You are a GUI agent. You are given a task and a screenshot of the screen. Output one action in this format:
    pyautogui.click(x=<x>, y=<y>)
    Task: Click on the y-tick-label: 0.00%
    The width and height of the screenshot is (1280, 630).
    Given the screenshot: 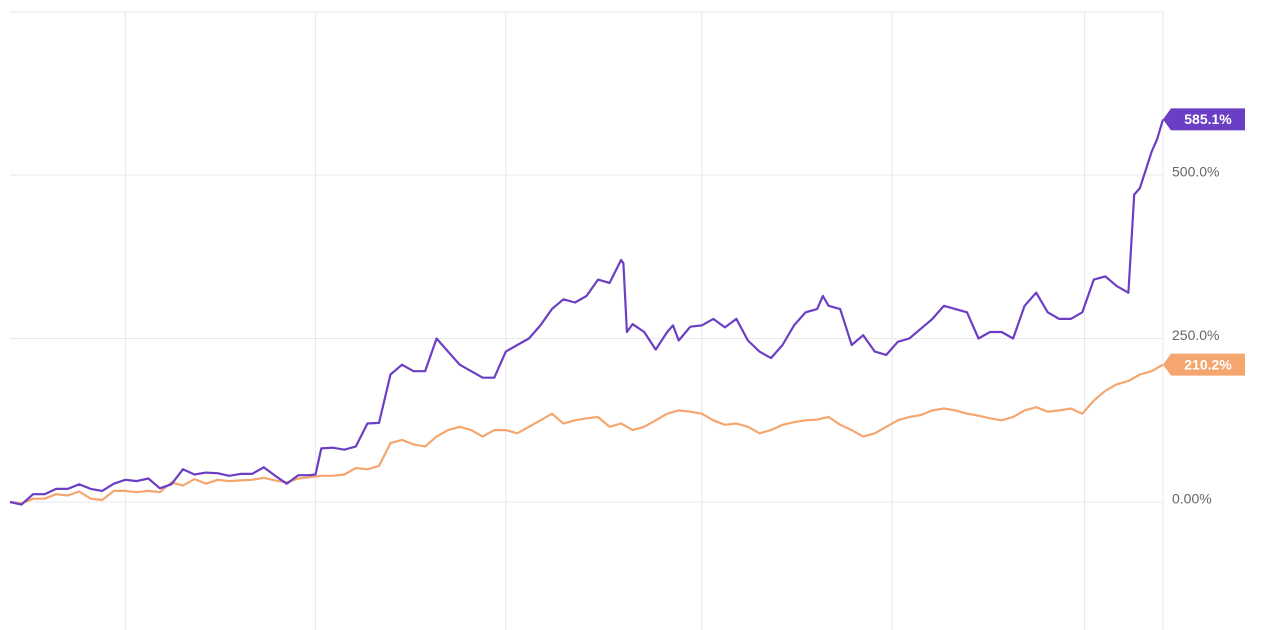 What is the action you would take?
    pyautogui.click(x=1192, y=499)
    